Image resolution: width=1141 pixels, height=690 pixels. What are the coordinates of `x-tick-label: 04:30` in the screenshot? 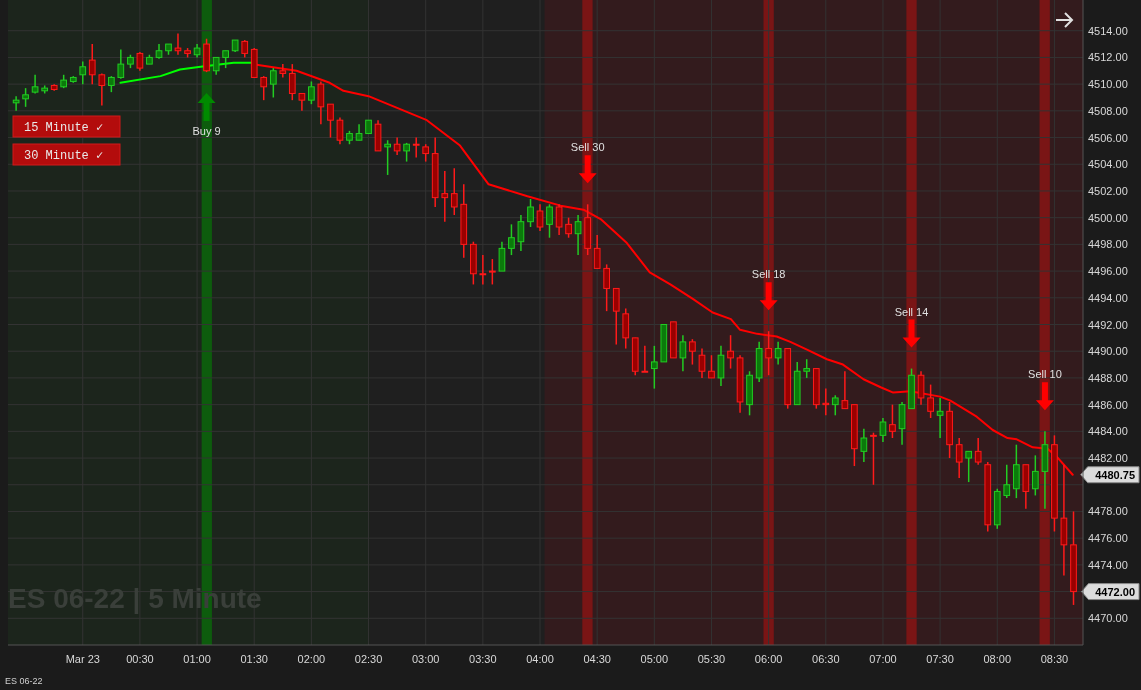 It's located at (597, 659).